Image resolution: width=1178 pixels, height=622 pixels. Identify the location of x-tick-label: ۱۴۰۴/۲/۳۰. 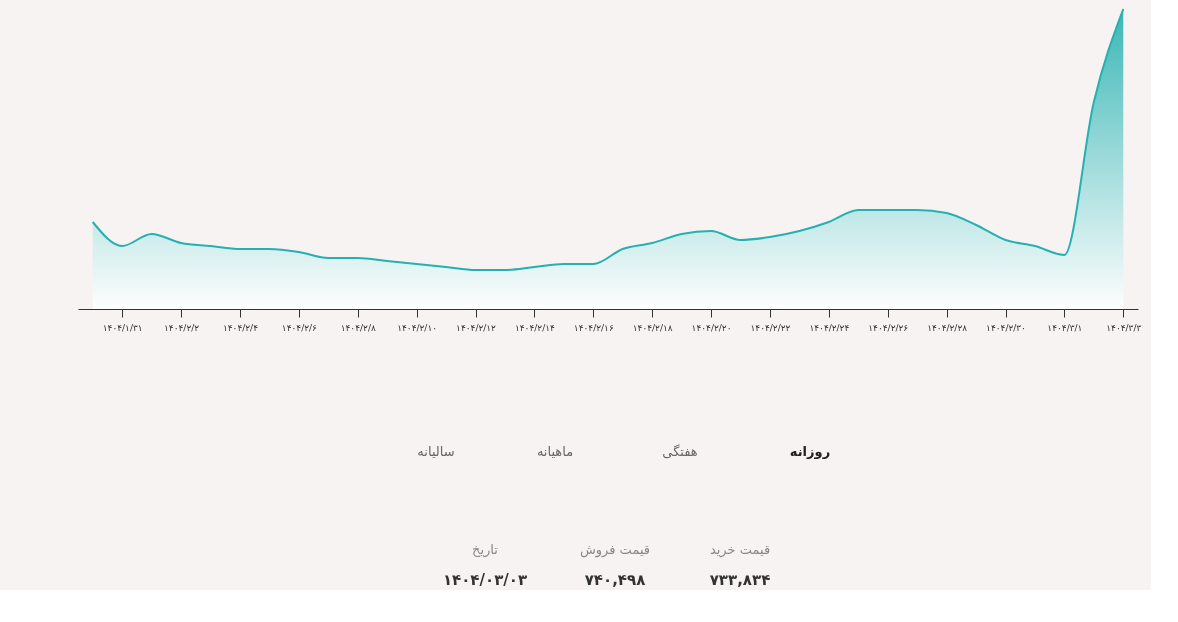
(1006, 327).